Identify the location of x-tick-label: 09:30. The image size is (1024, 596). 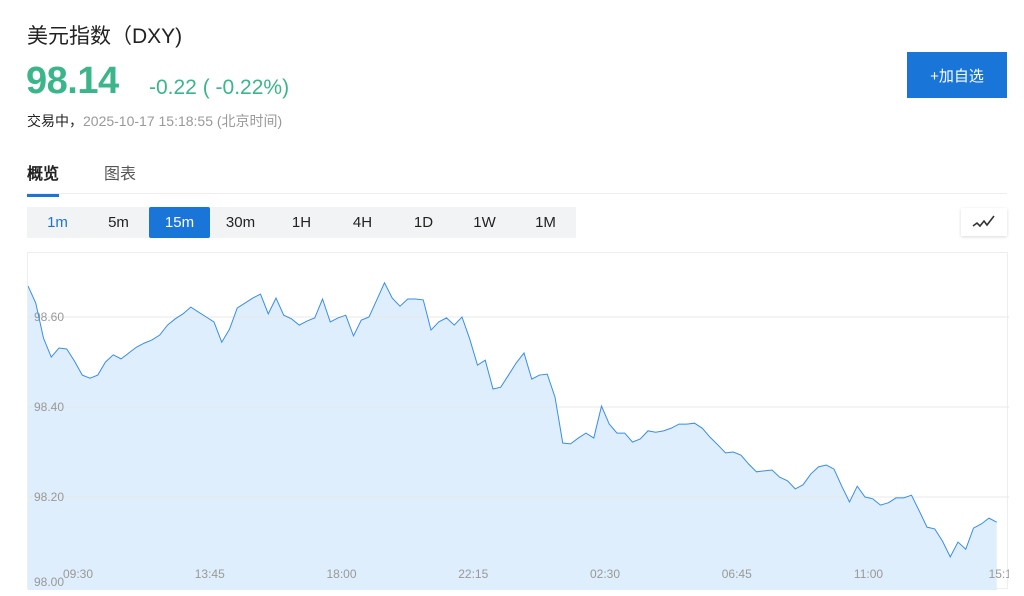
(78, 574).